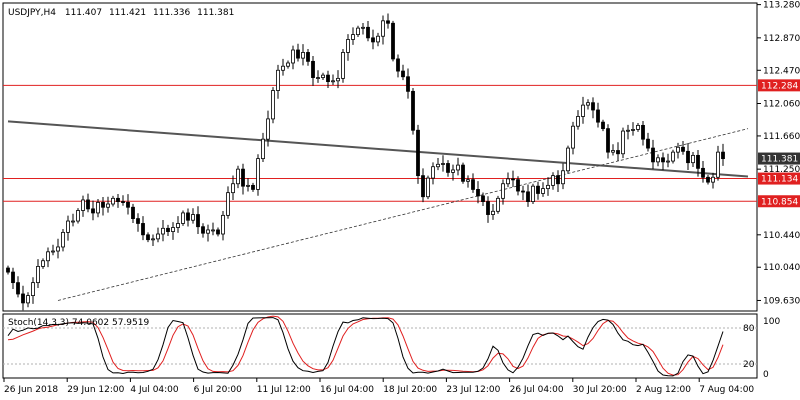 The height and width of the screenshot is (400, 800). I want to click on stoch-signal-line, so click(365, 345).